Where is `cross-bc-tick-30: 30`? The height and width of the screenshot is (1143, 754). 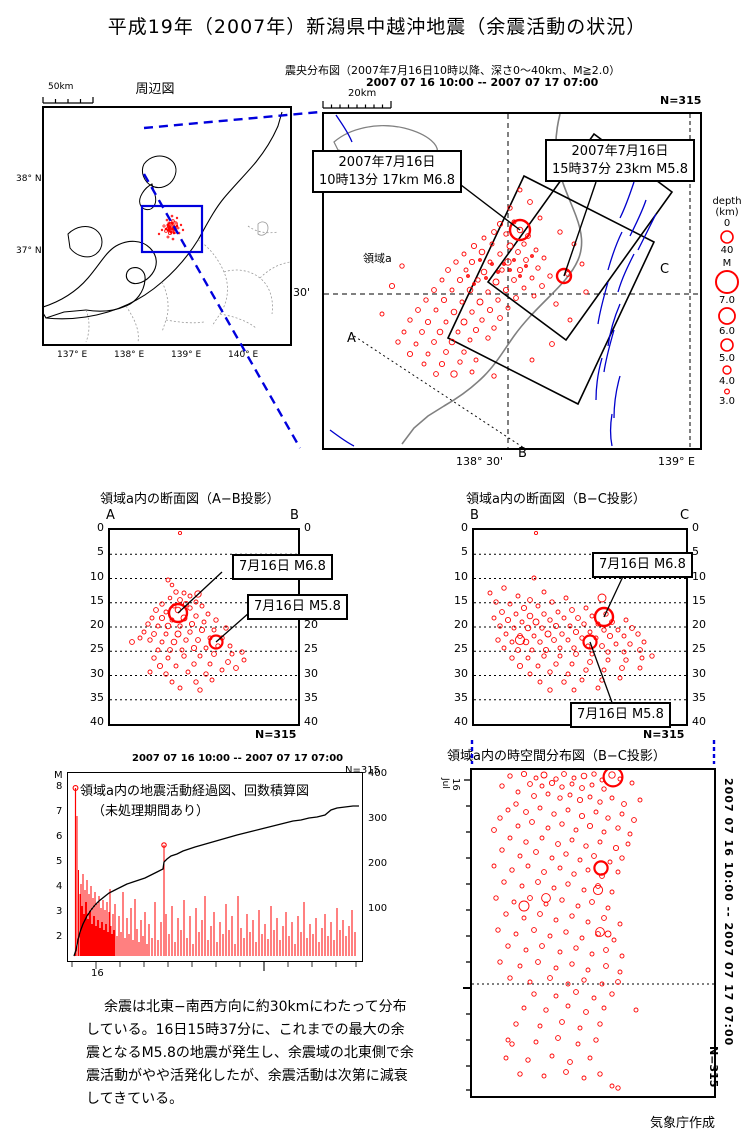
cross-bc-tick-30: 30 is located at coordinates (461, 673).